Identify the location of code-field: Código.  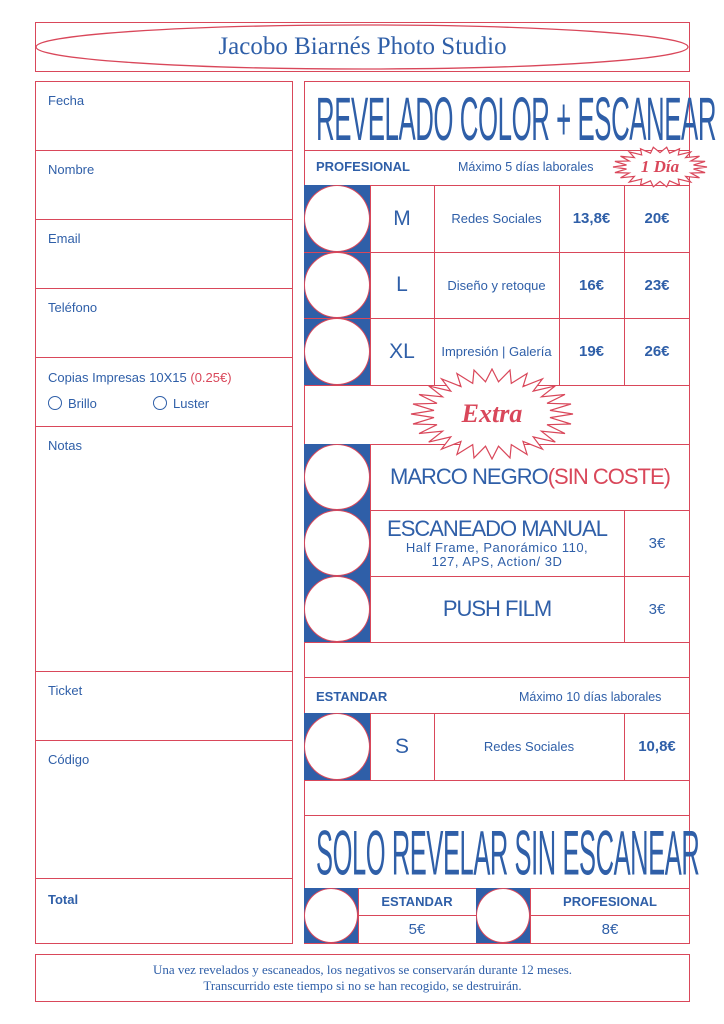
(69, 759).